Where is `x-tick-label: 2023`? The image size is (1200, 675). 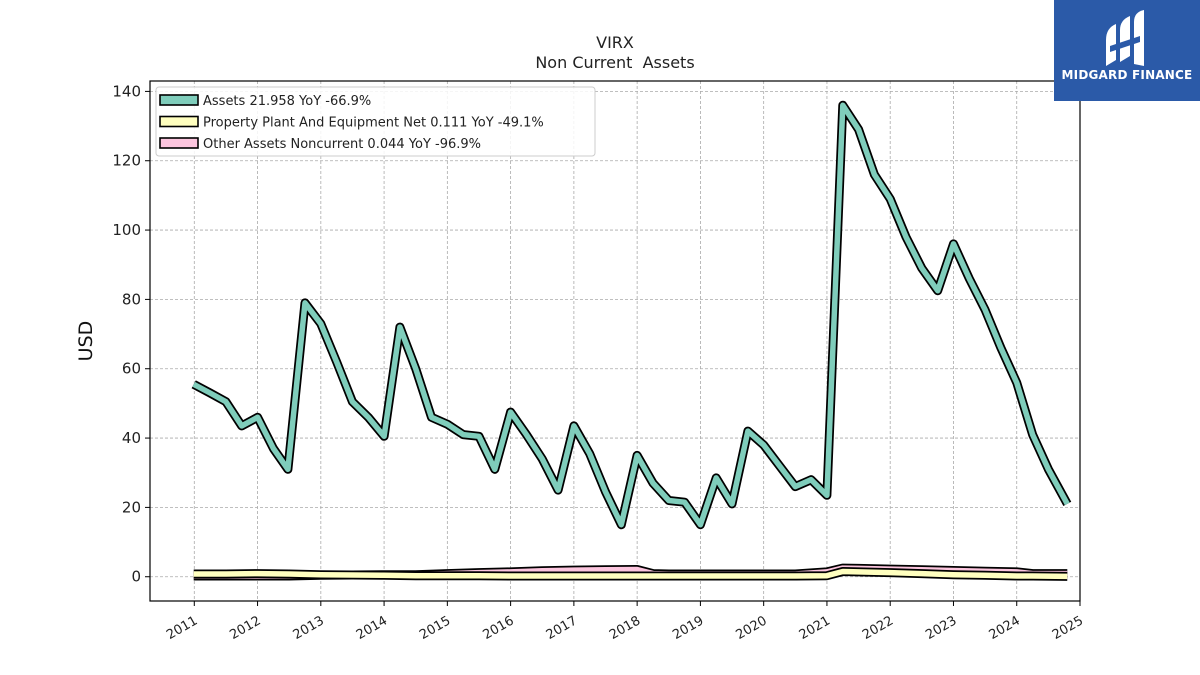 x-tick-label: 2023 is located at coordinates (941, 628).